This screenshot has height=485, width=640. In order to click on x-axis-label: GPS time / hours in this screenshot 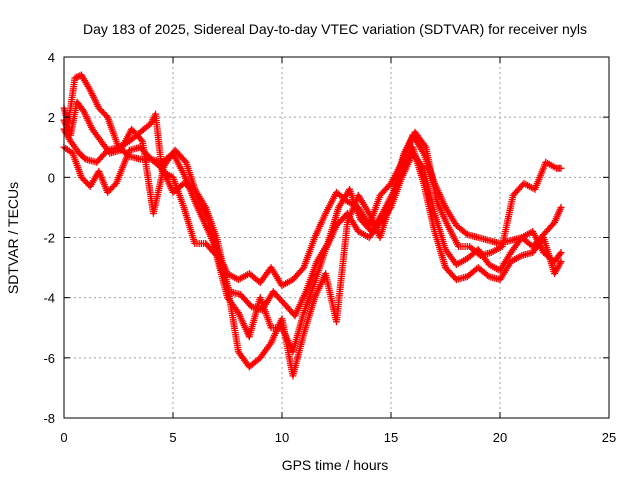, I will do `click(335, 465)`.